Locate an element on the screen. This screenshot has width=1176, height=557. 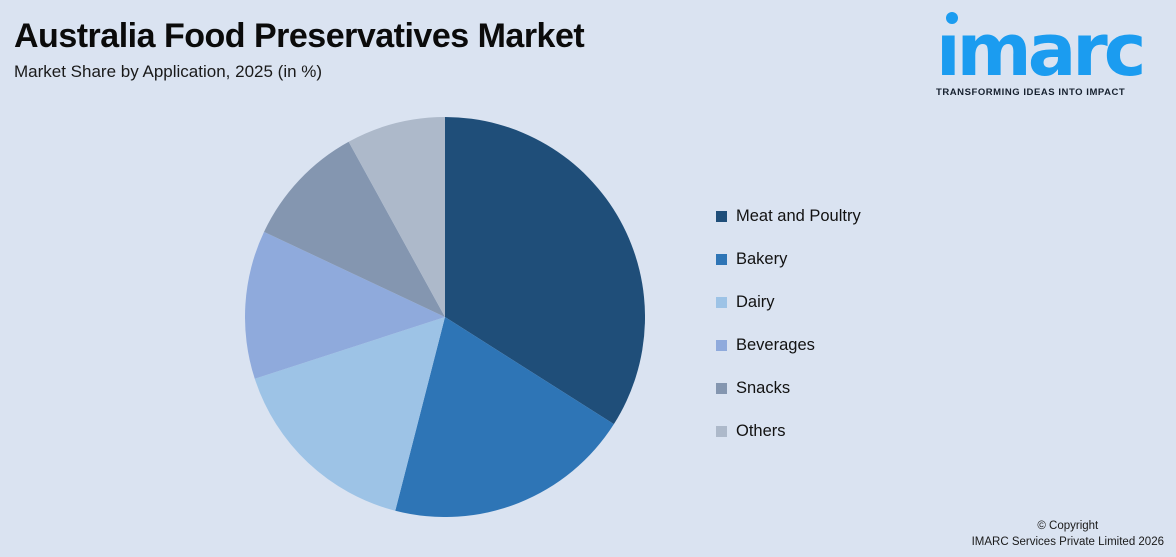
pie-slice-beverages is located at coordinates (344, 305).